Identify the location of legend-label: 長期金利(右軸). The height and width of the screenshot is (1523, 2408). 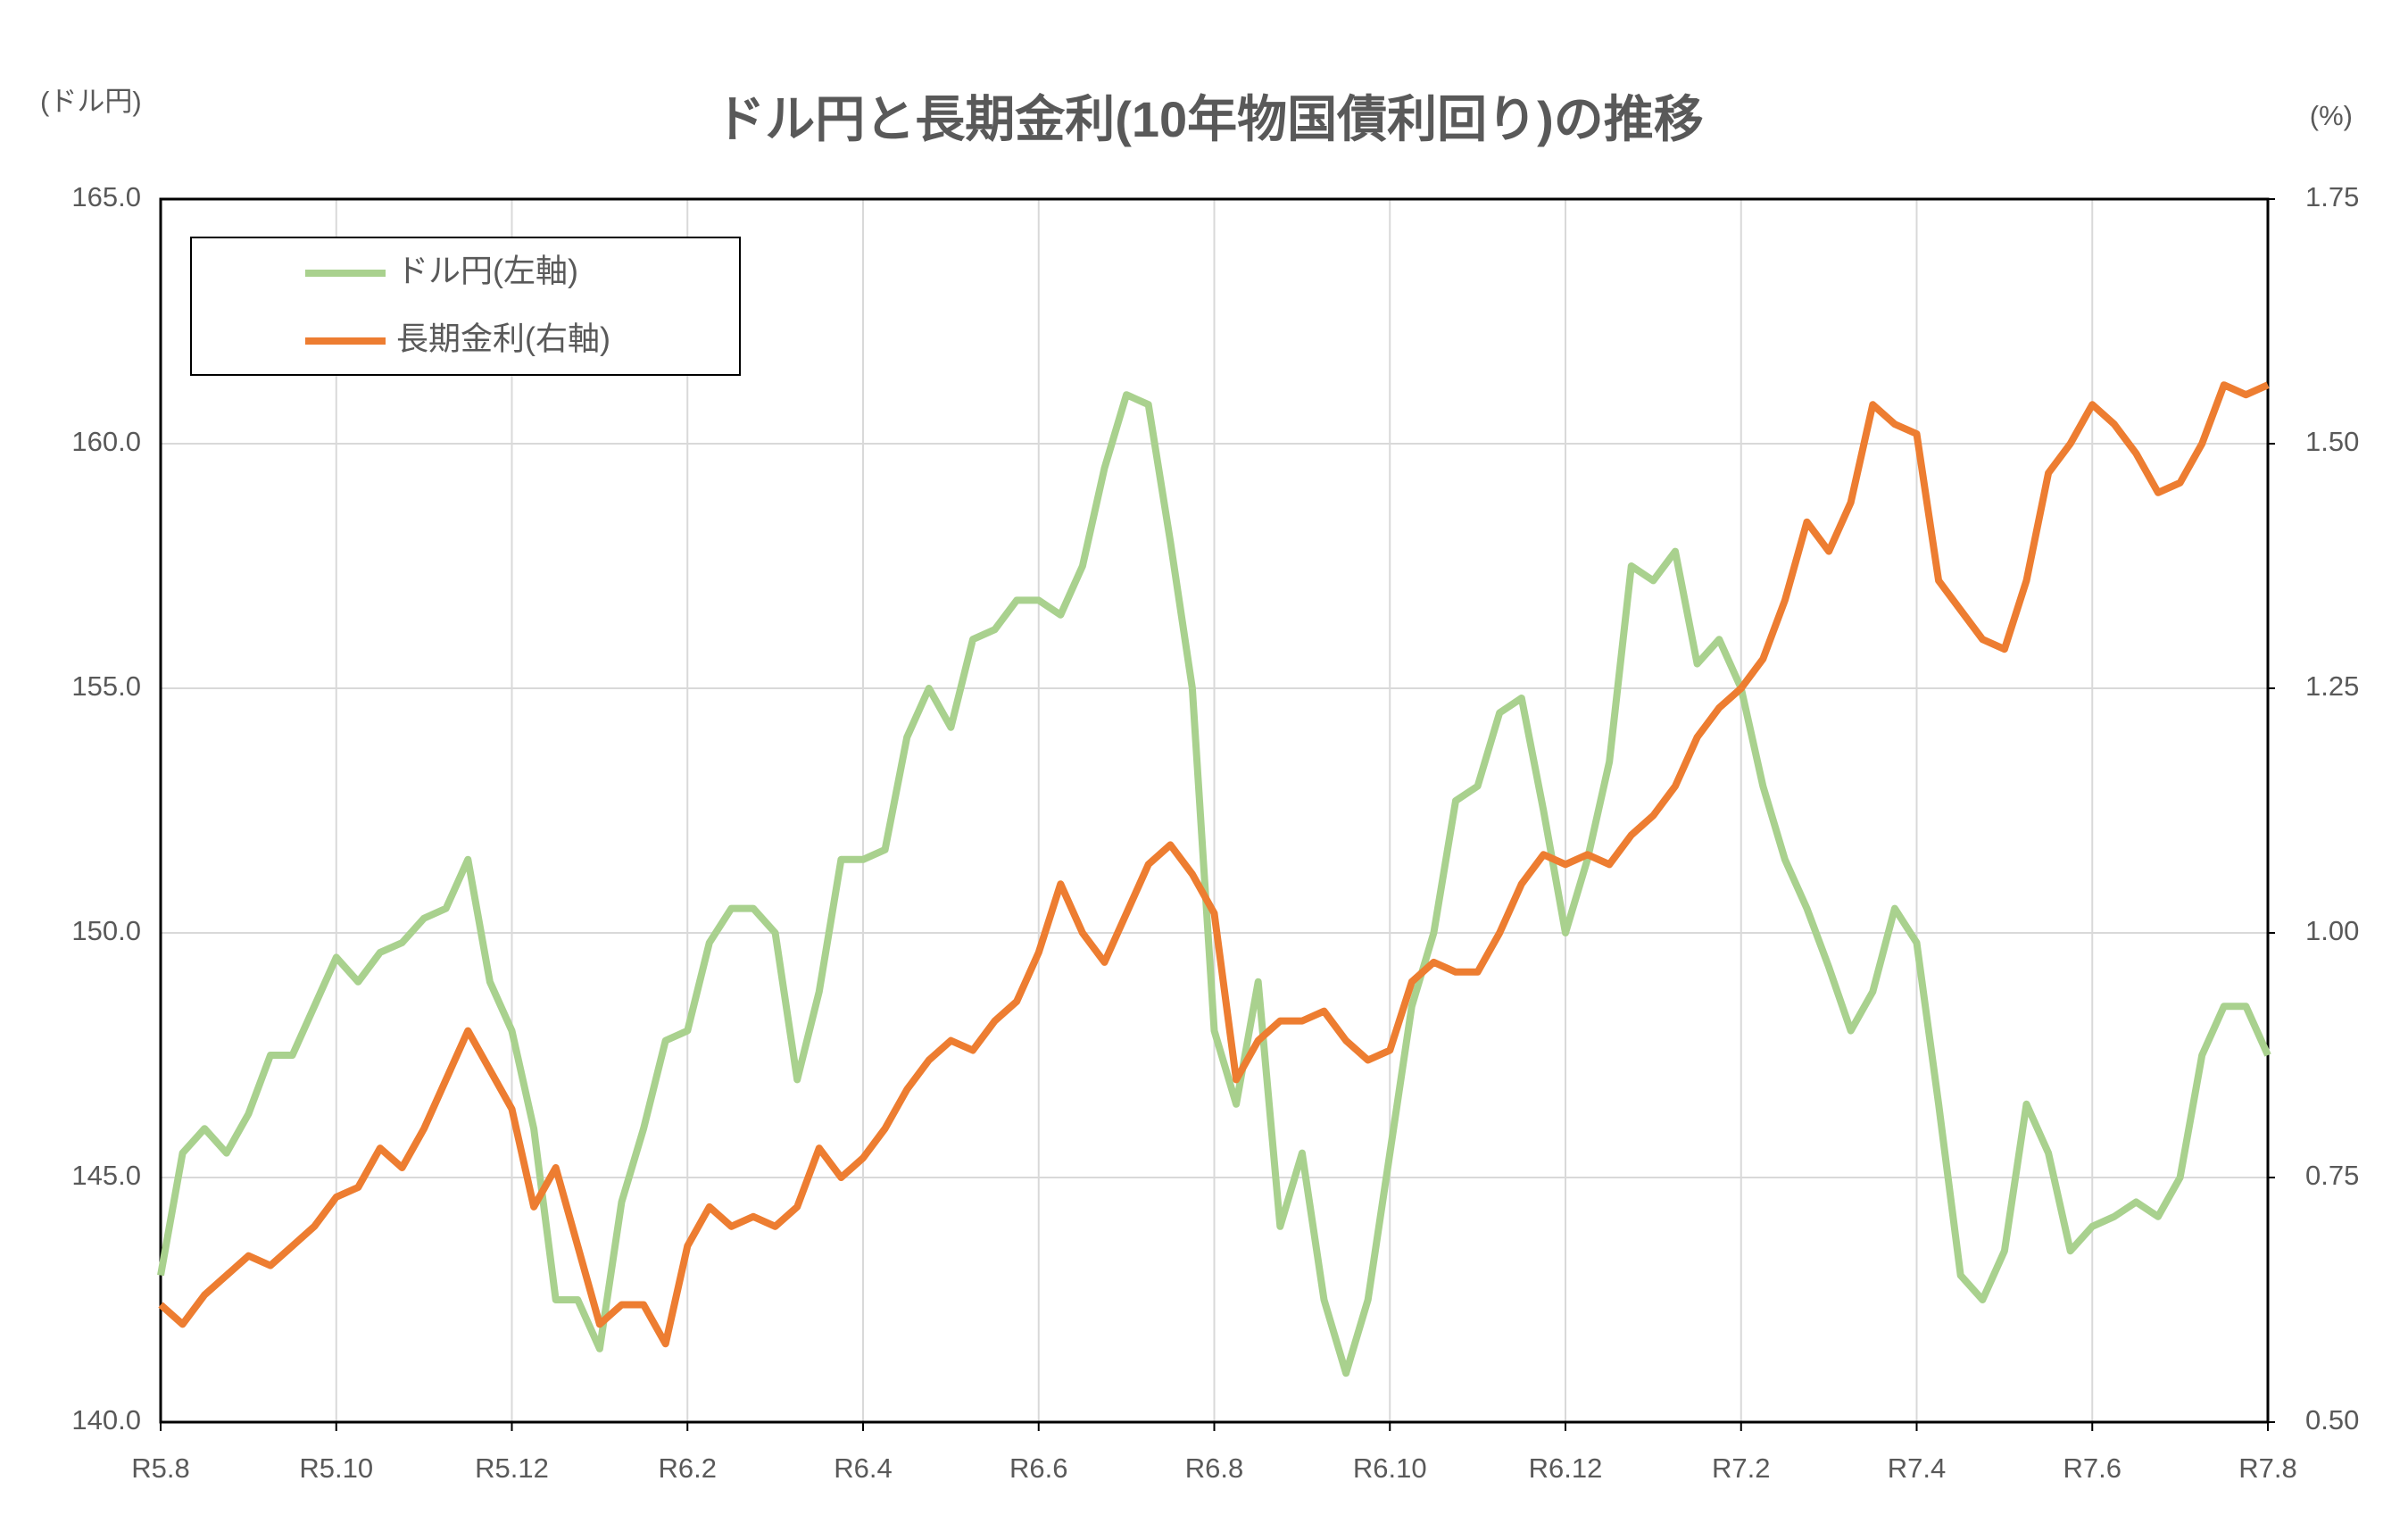
(503, 338).